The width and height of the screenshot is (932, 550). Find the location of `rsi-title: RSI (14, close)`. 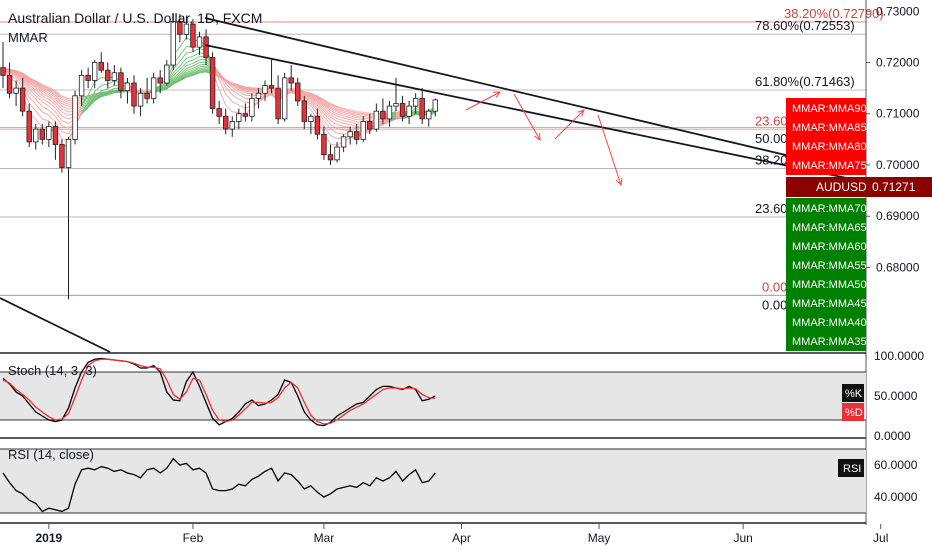

rsi-title: RSI (14, close) is located at coordinates (51, 454).